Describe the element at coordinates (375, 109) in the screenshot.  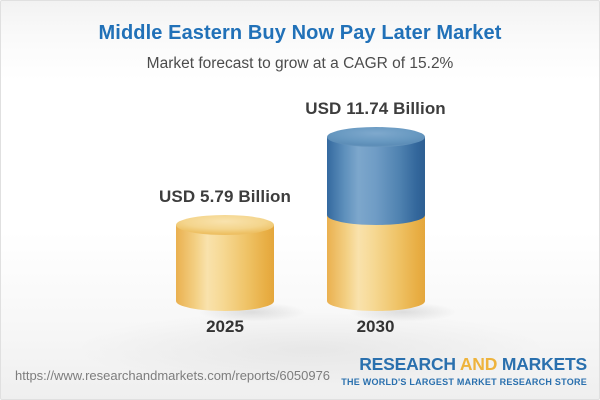
I see `value-label: USD 11.74 Billion` at that location.